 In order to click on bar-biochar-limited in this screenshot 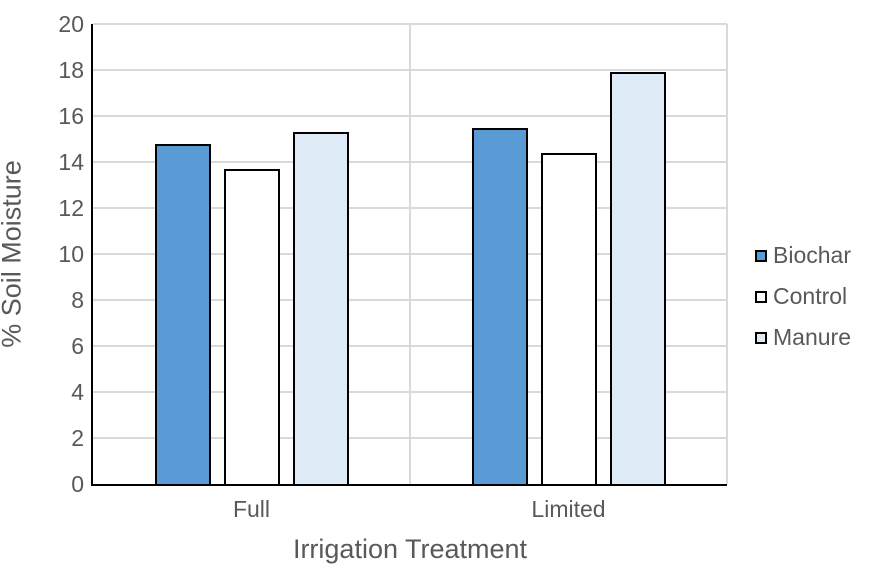, I will do `click(499, 305)`.